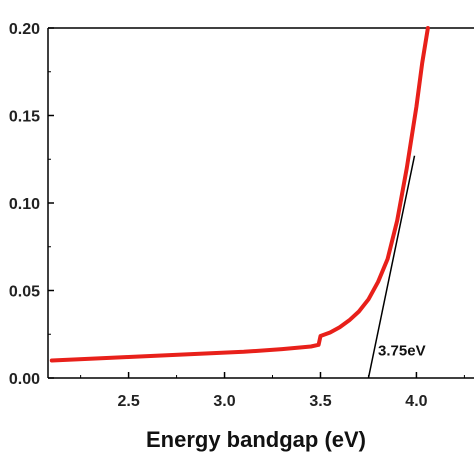 This screenshot has height=474, width=474. Describe the element at coordinates (416, 401) in the screenshot. I see `x-tick-label: 4.0` at that location.